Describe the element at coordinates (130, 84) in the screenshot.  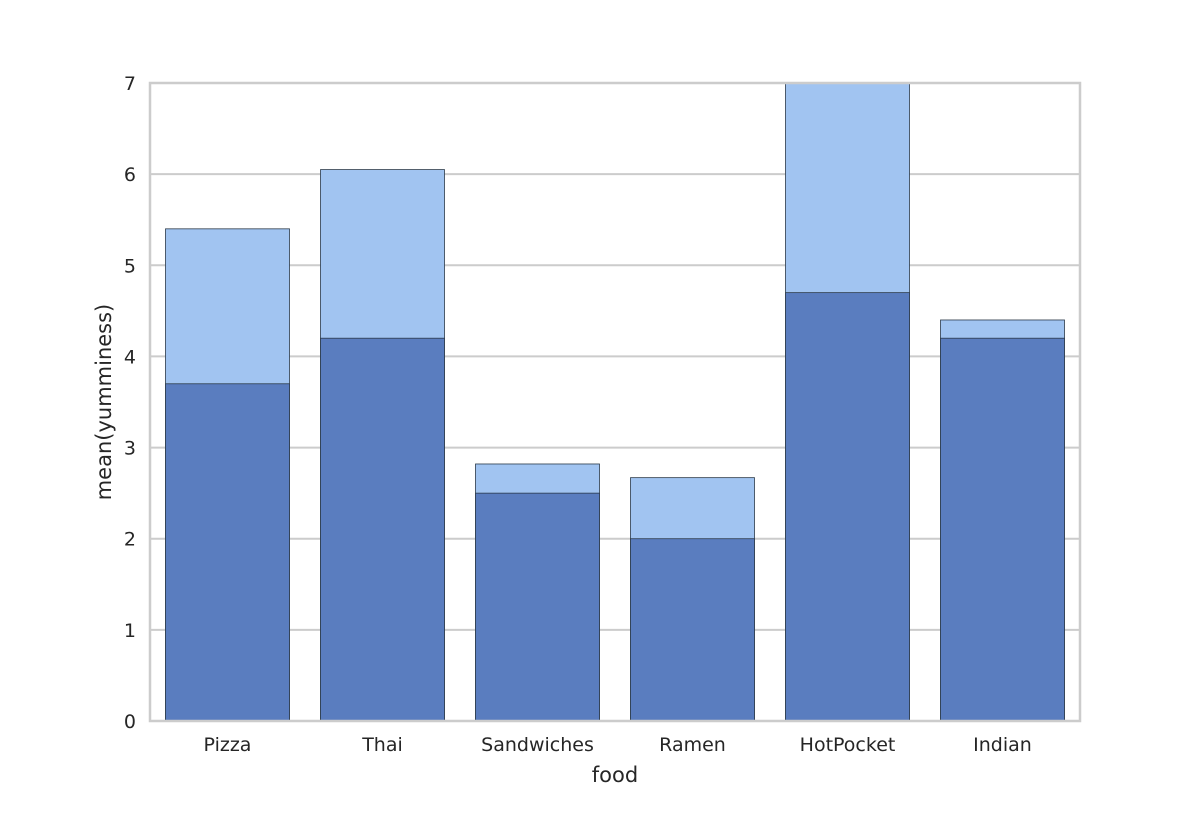
I see `y-tick-label: 7` at that location.